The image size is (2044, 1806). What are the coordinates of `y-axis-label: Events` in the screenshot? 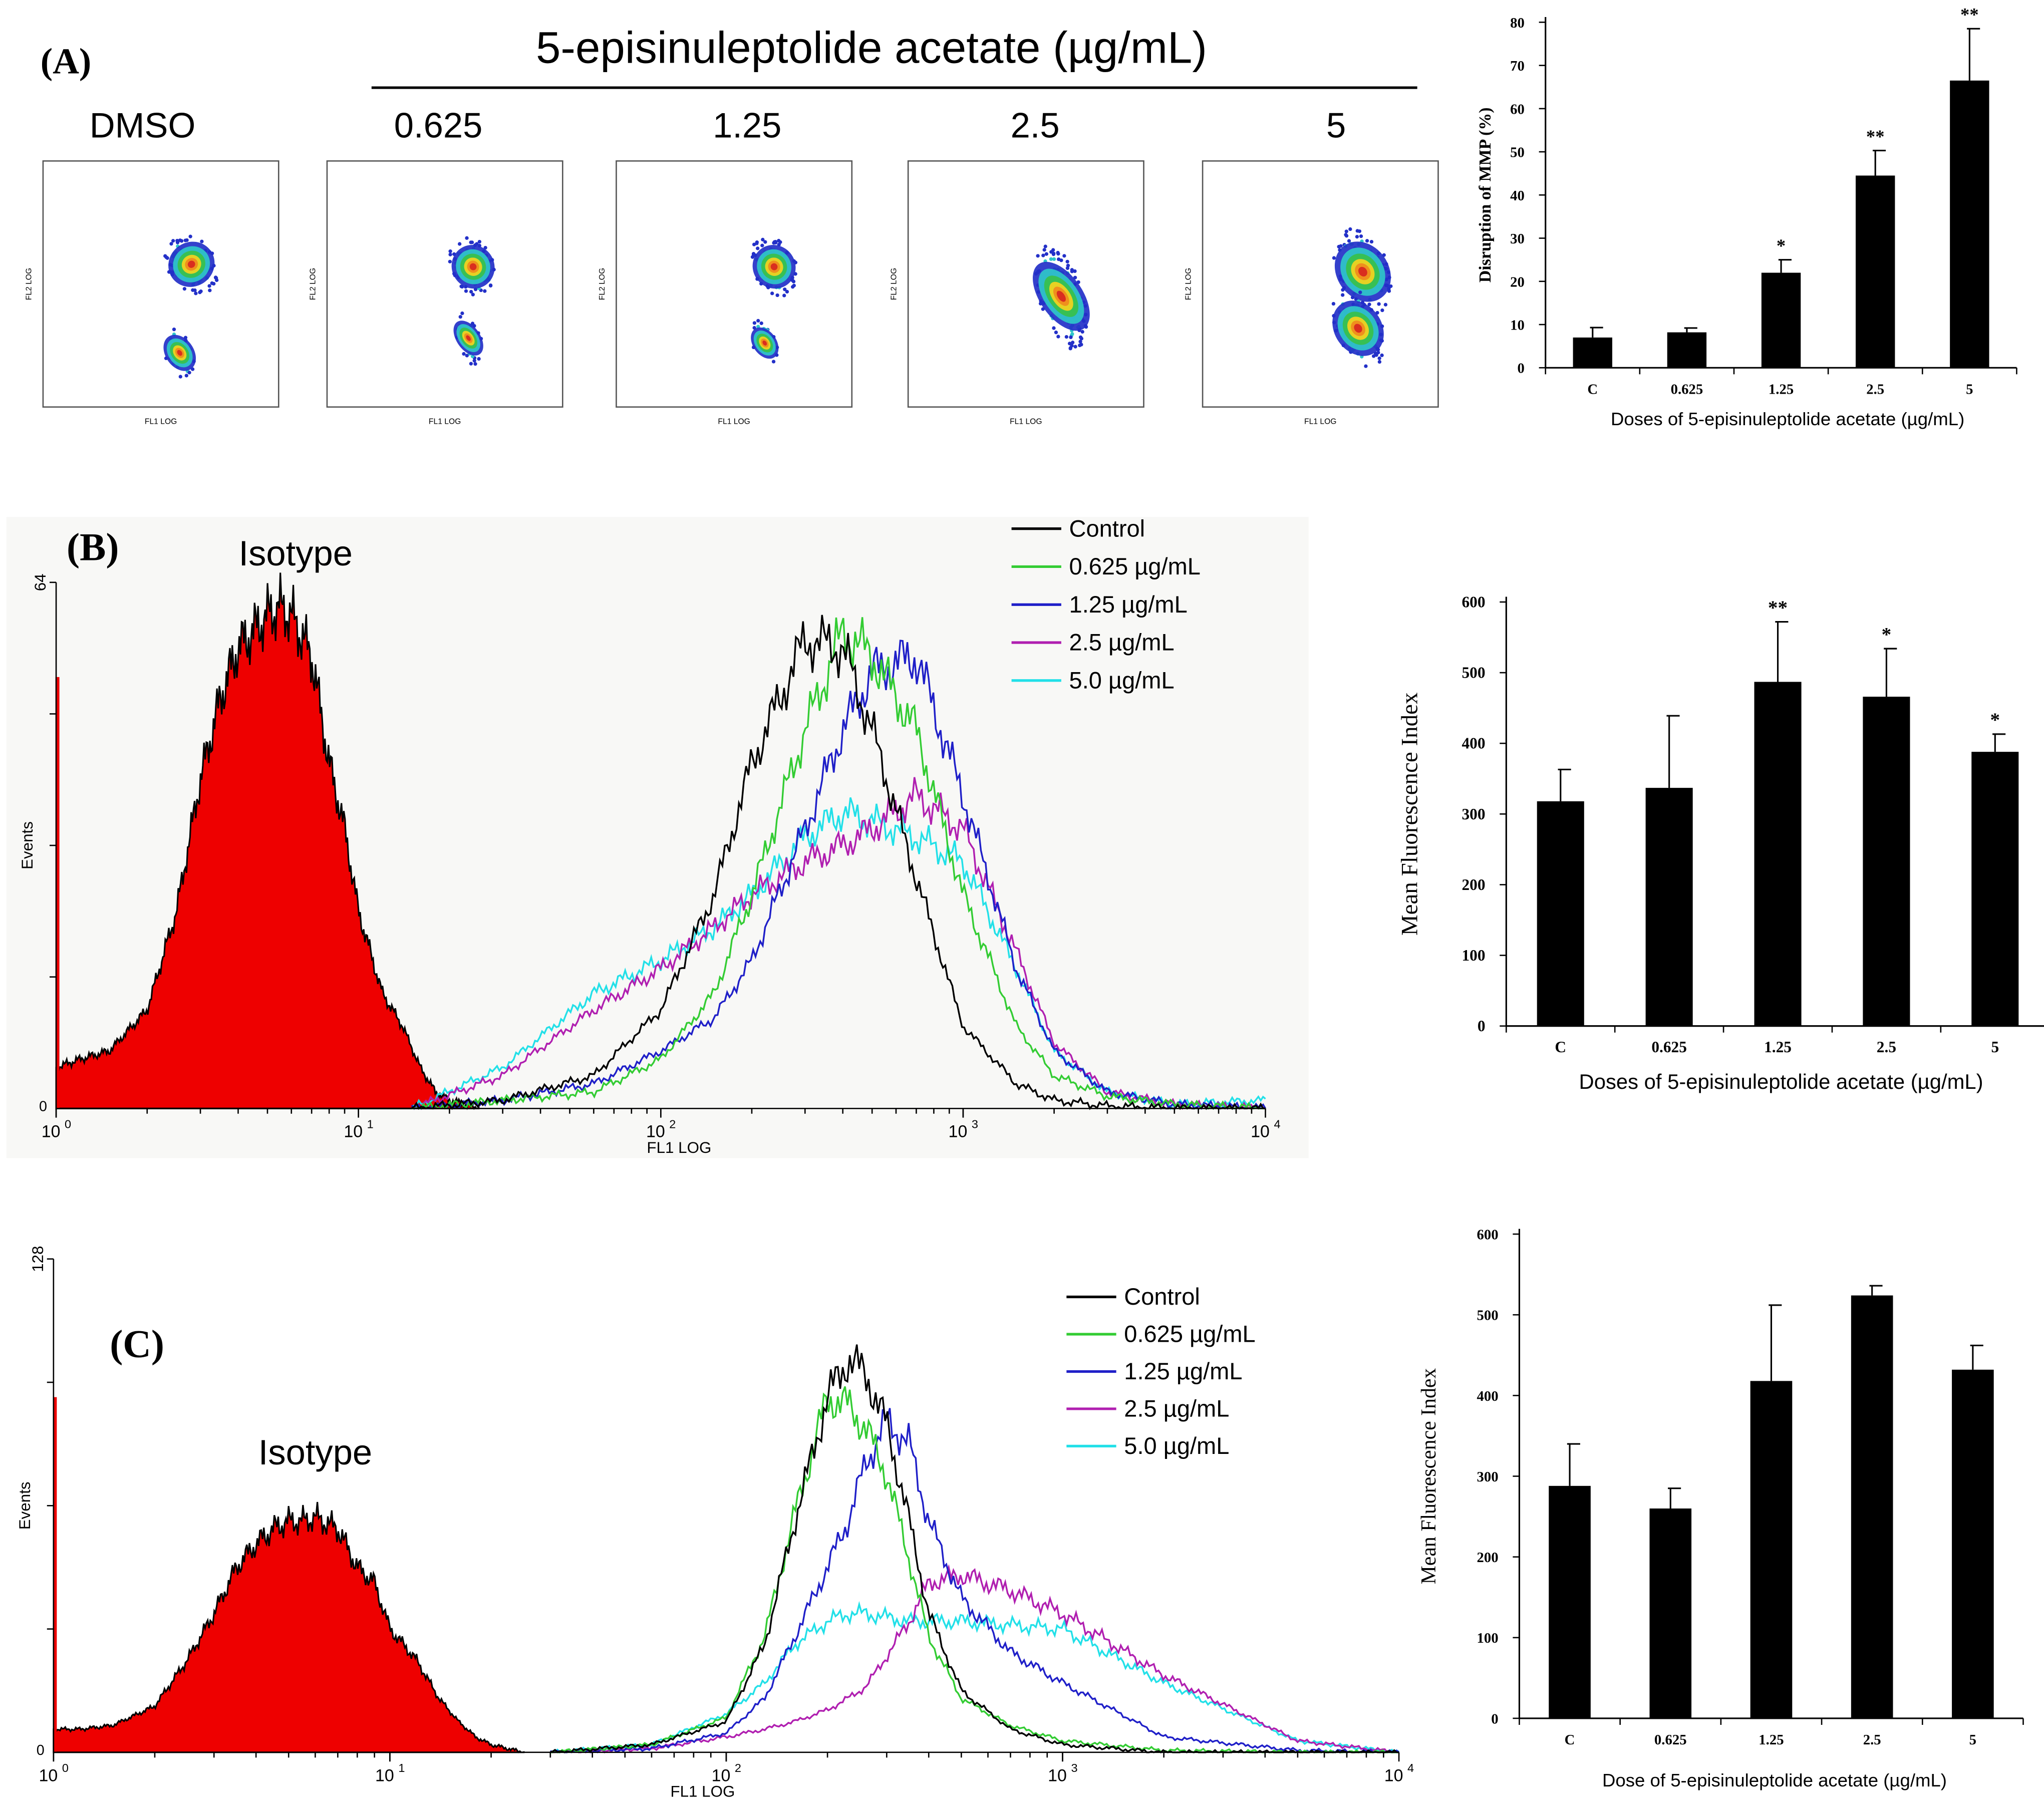 It's located at (27, 845).